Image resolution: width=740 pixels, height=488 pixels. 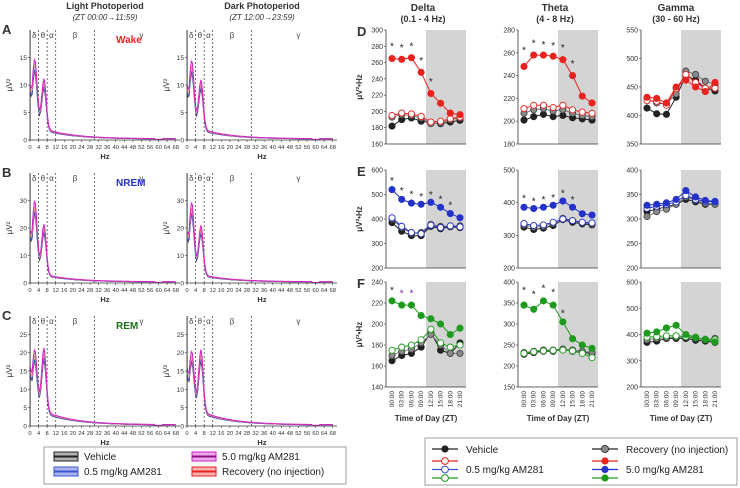 I want to click on x-tick-label: 64, so click(x=167, y=291).